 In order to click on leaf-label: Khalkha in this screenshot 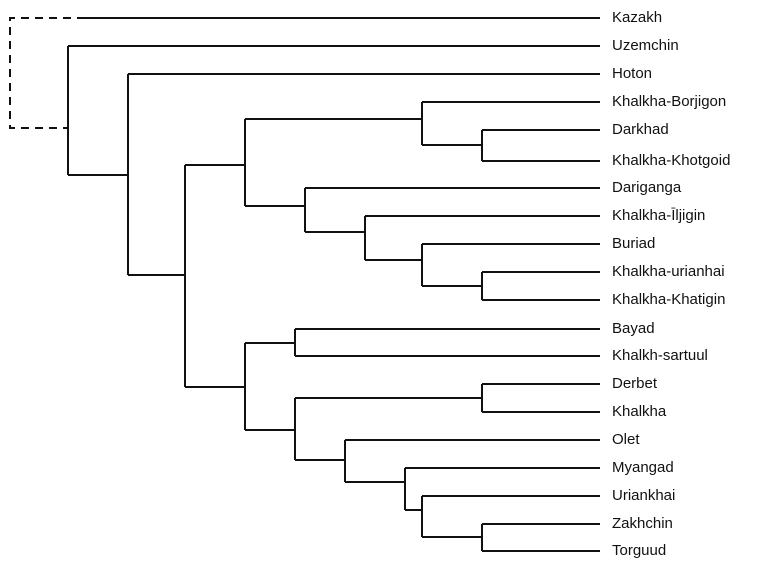, I will do `click(639, 411)`.